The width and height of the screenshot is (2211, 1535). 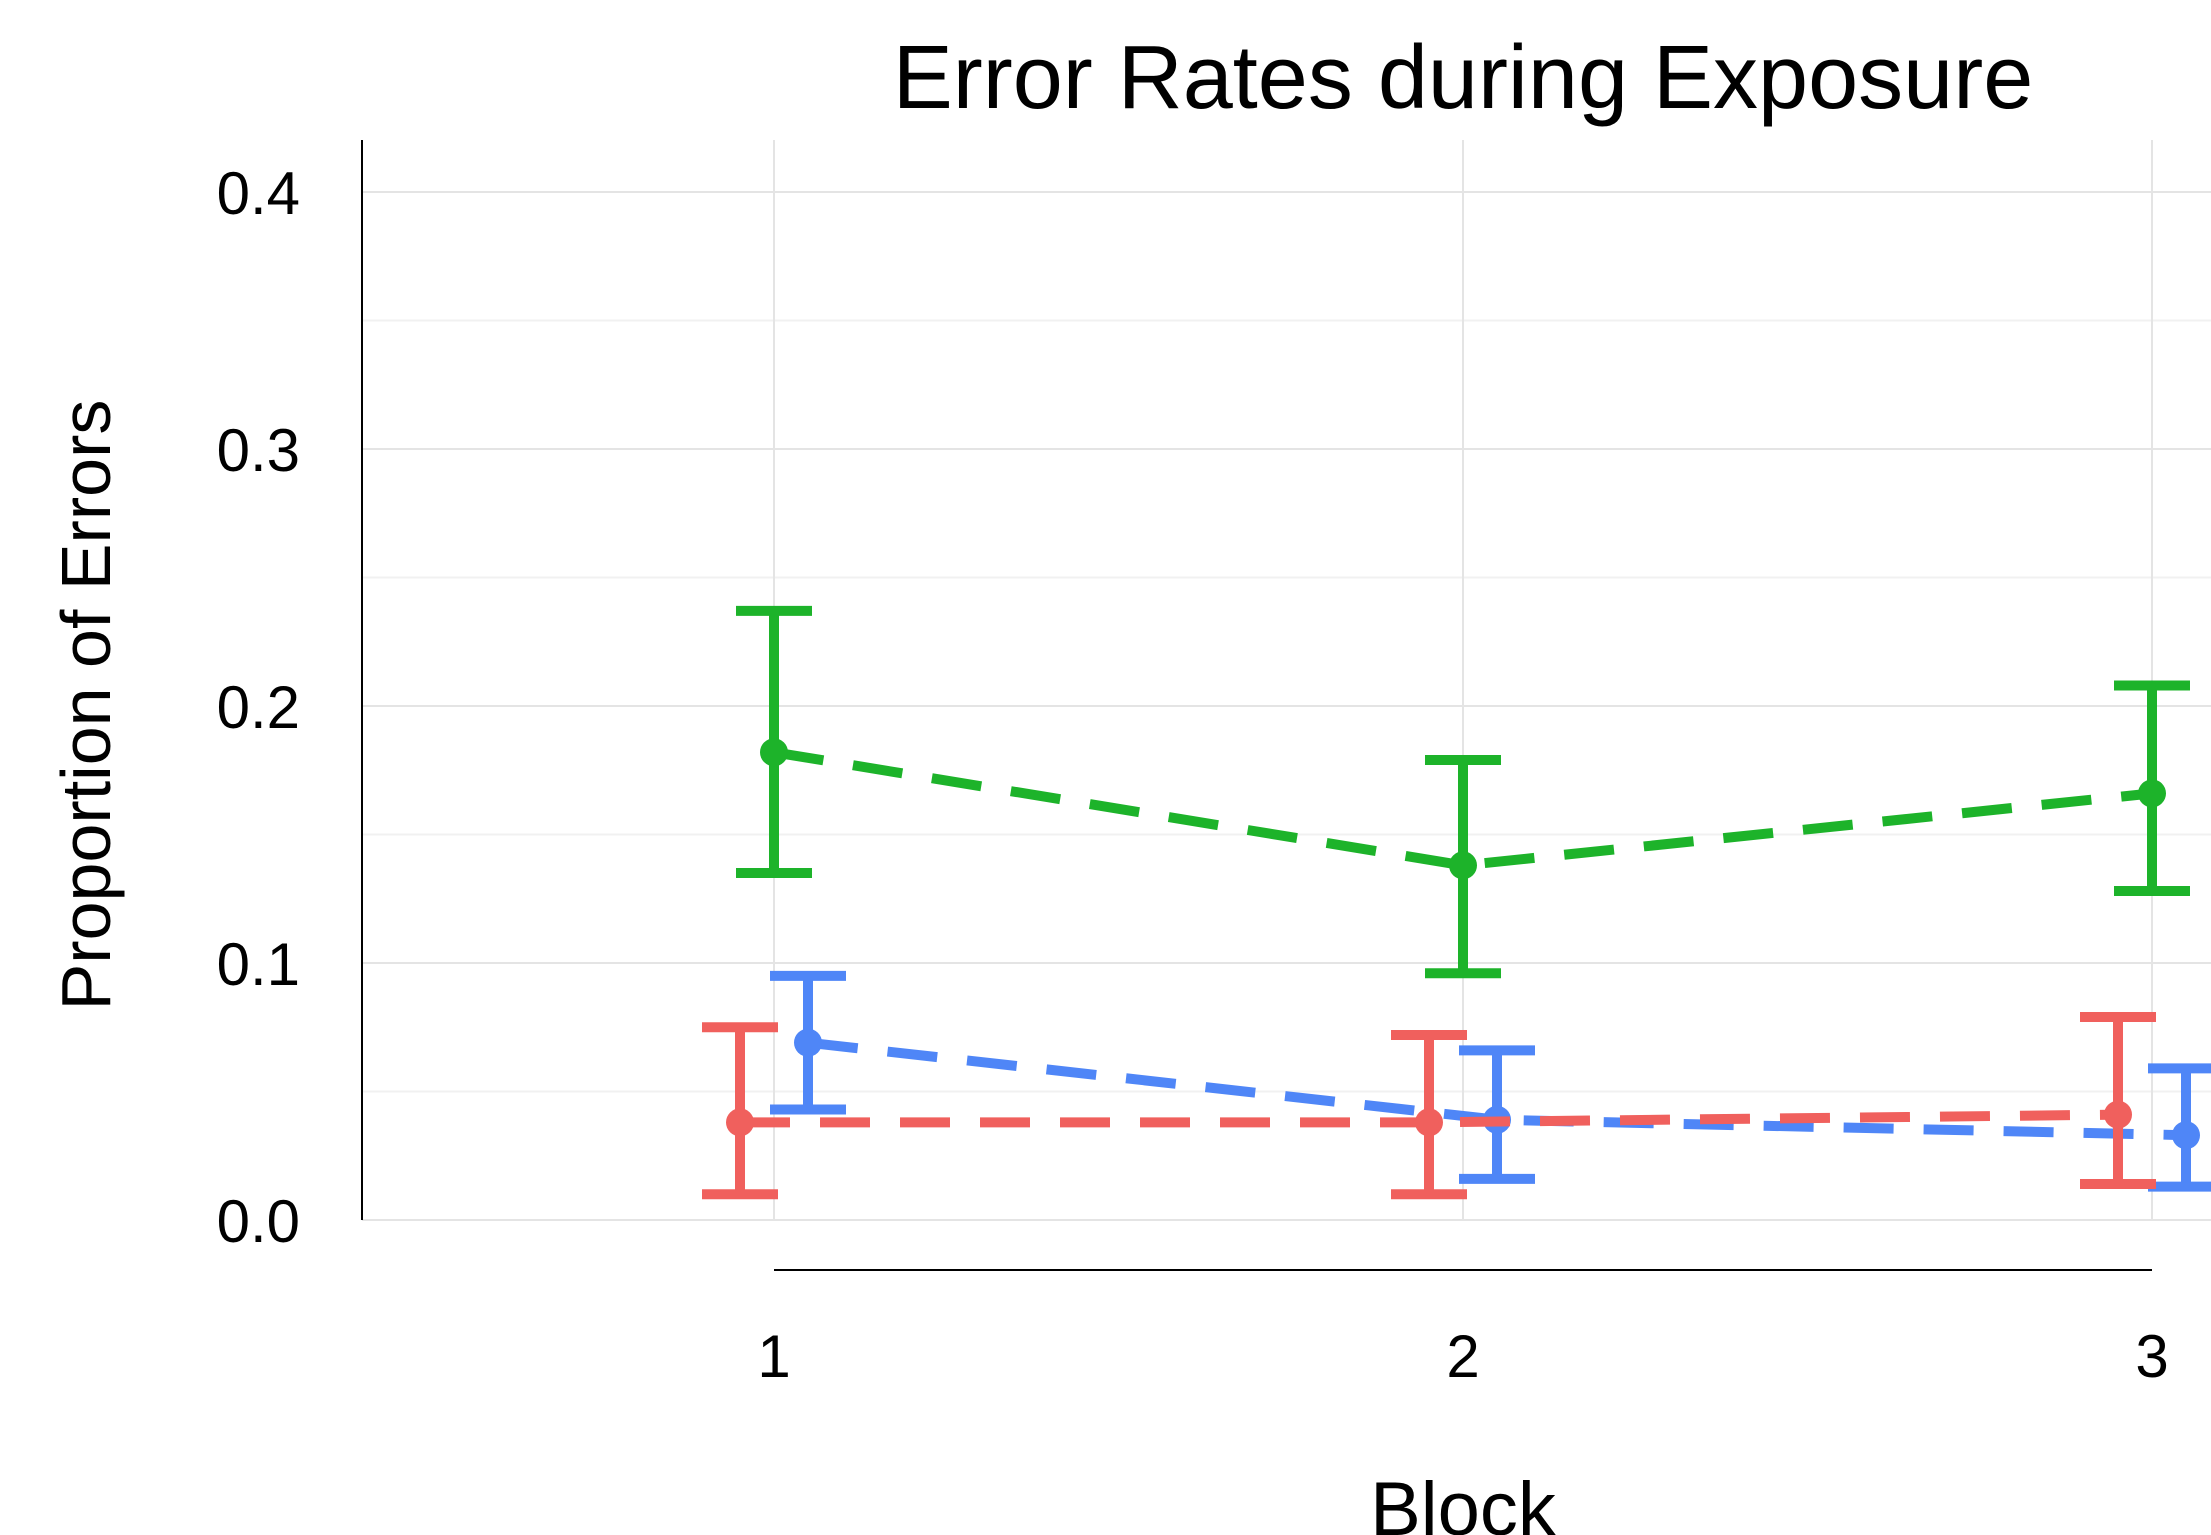 I want to click on y-tick-label: 0.3, so click(x=258, y=450).